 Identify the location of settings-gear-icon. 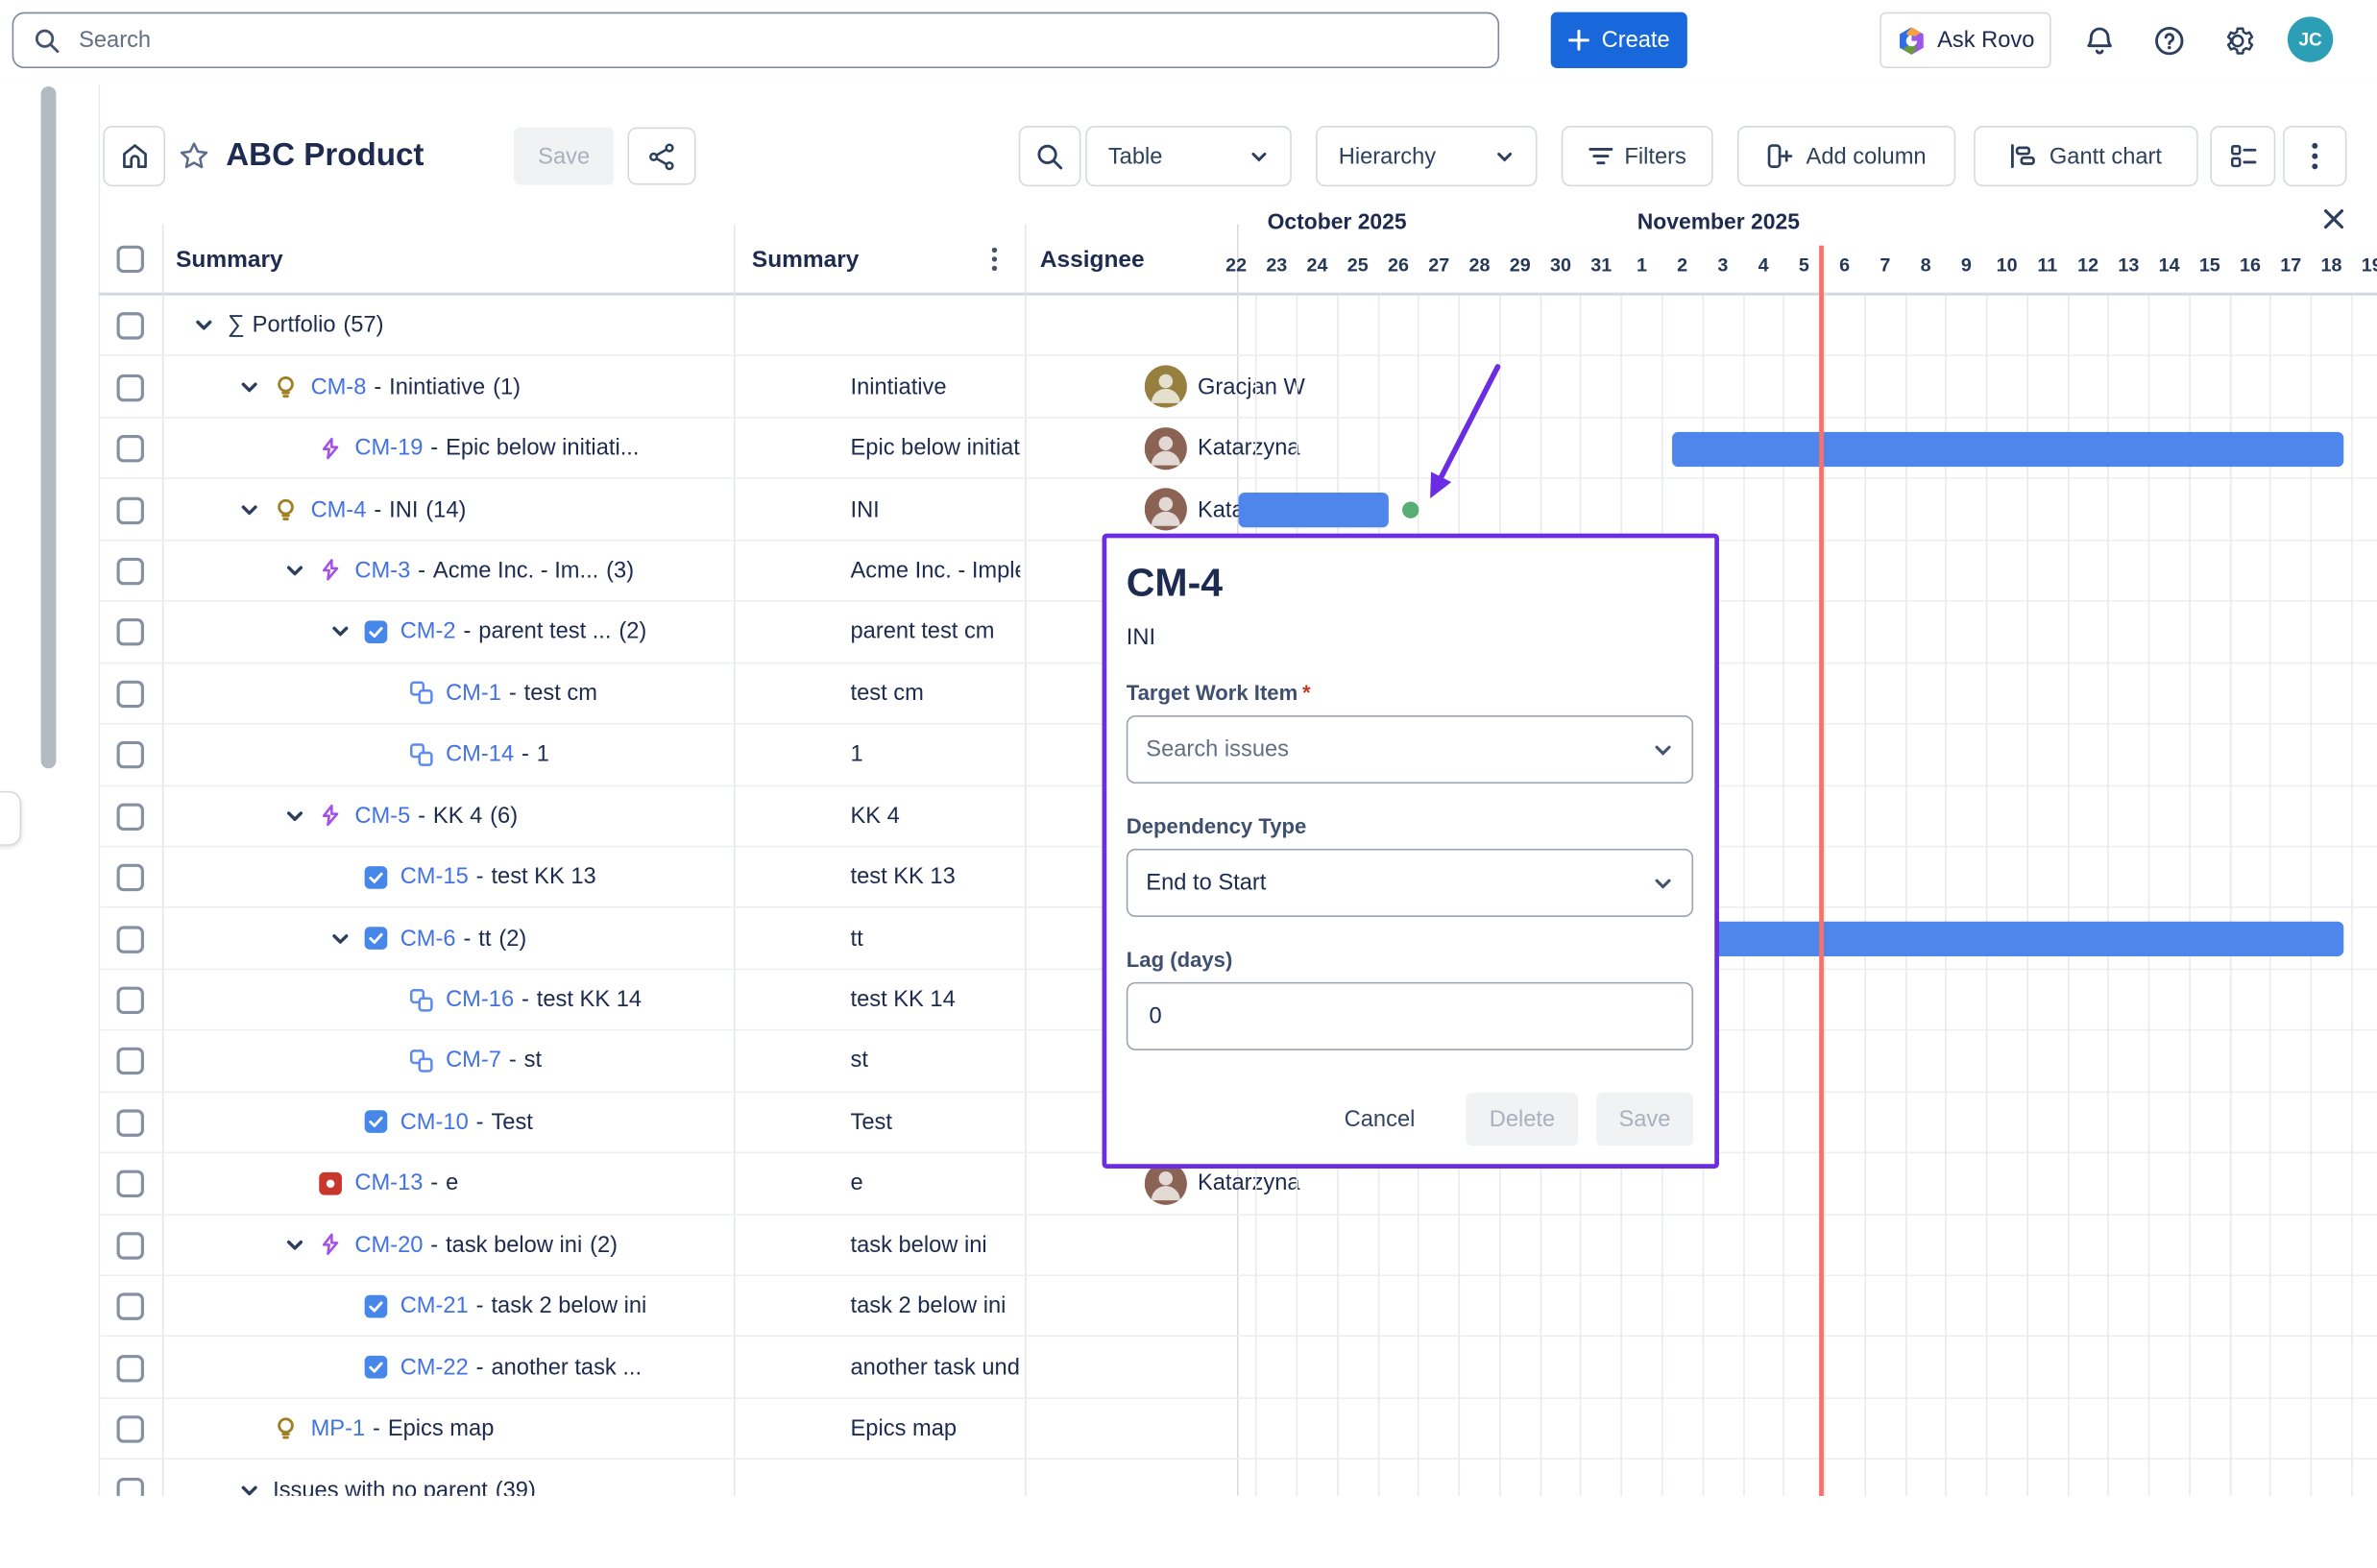
(2238, 40).